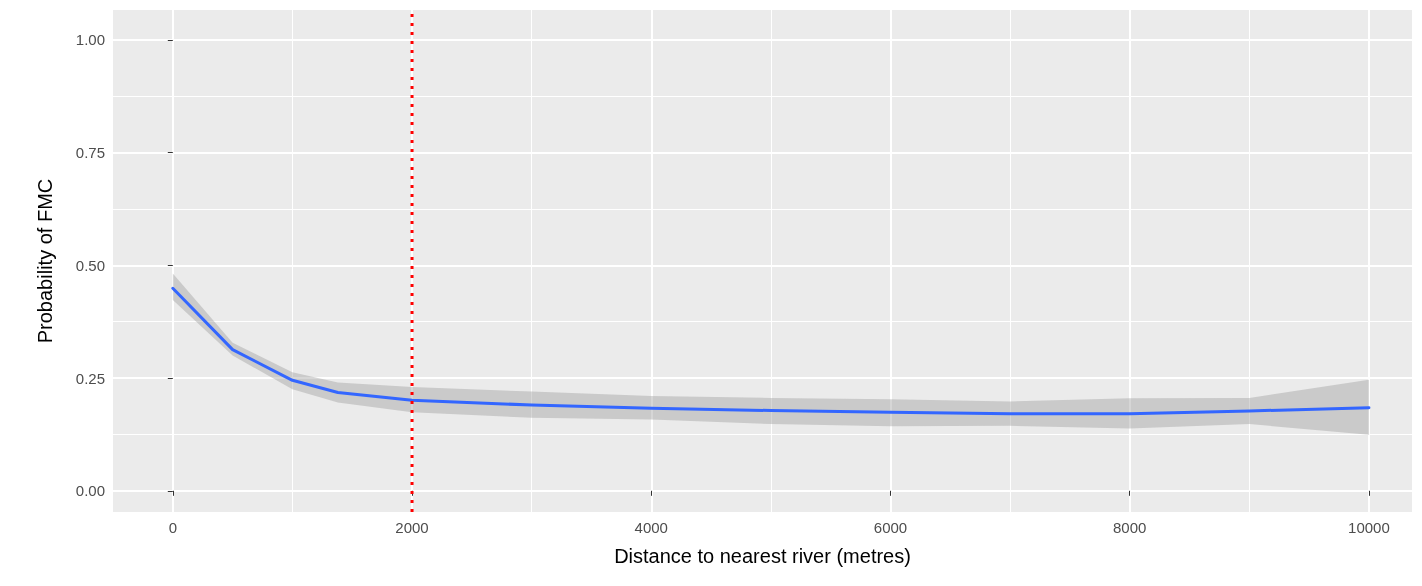 The height and width of the screenshot is (586, 1422). Describe the element at coordinates (45, 261) in the screenshot. I see `y-axis-title: Probability of FMC` at that location.